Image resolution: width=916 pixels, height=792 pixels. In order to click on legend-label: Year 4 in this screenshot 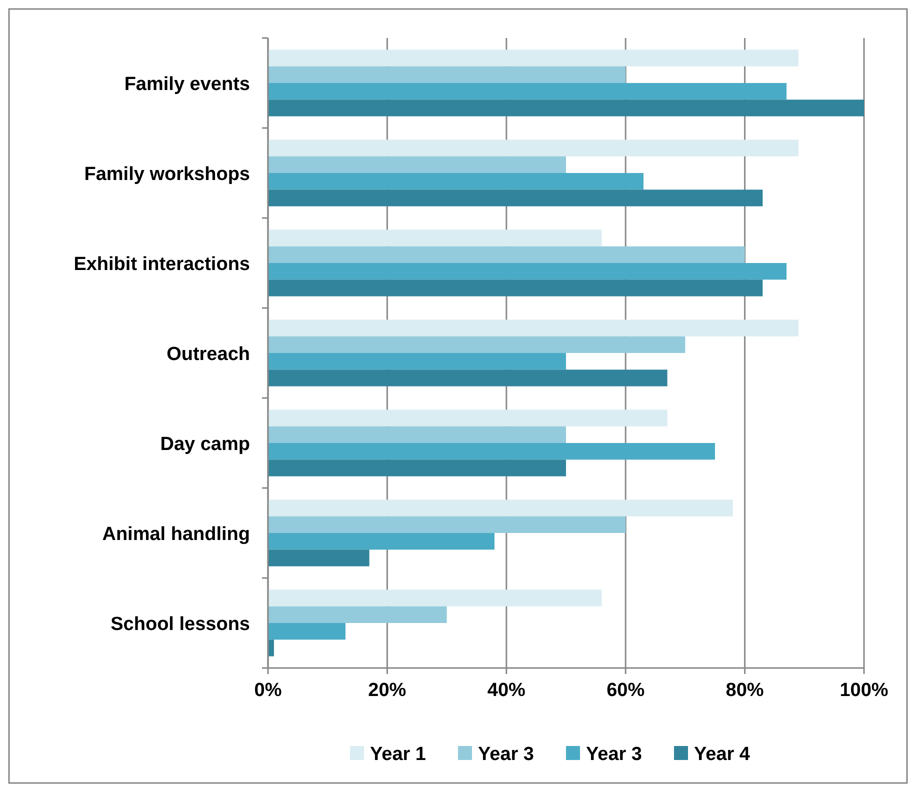, I will do `click(722, 754)`.